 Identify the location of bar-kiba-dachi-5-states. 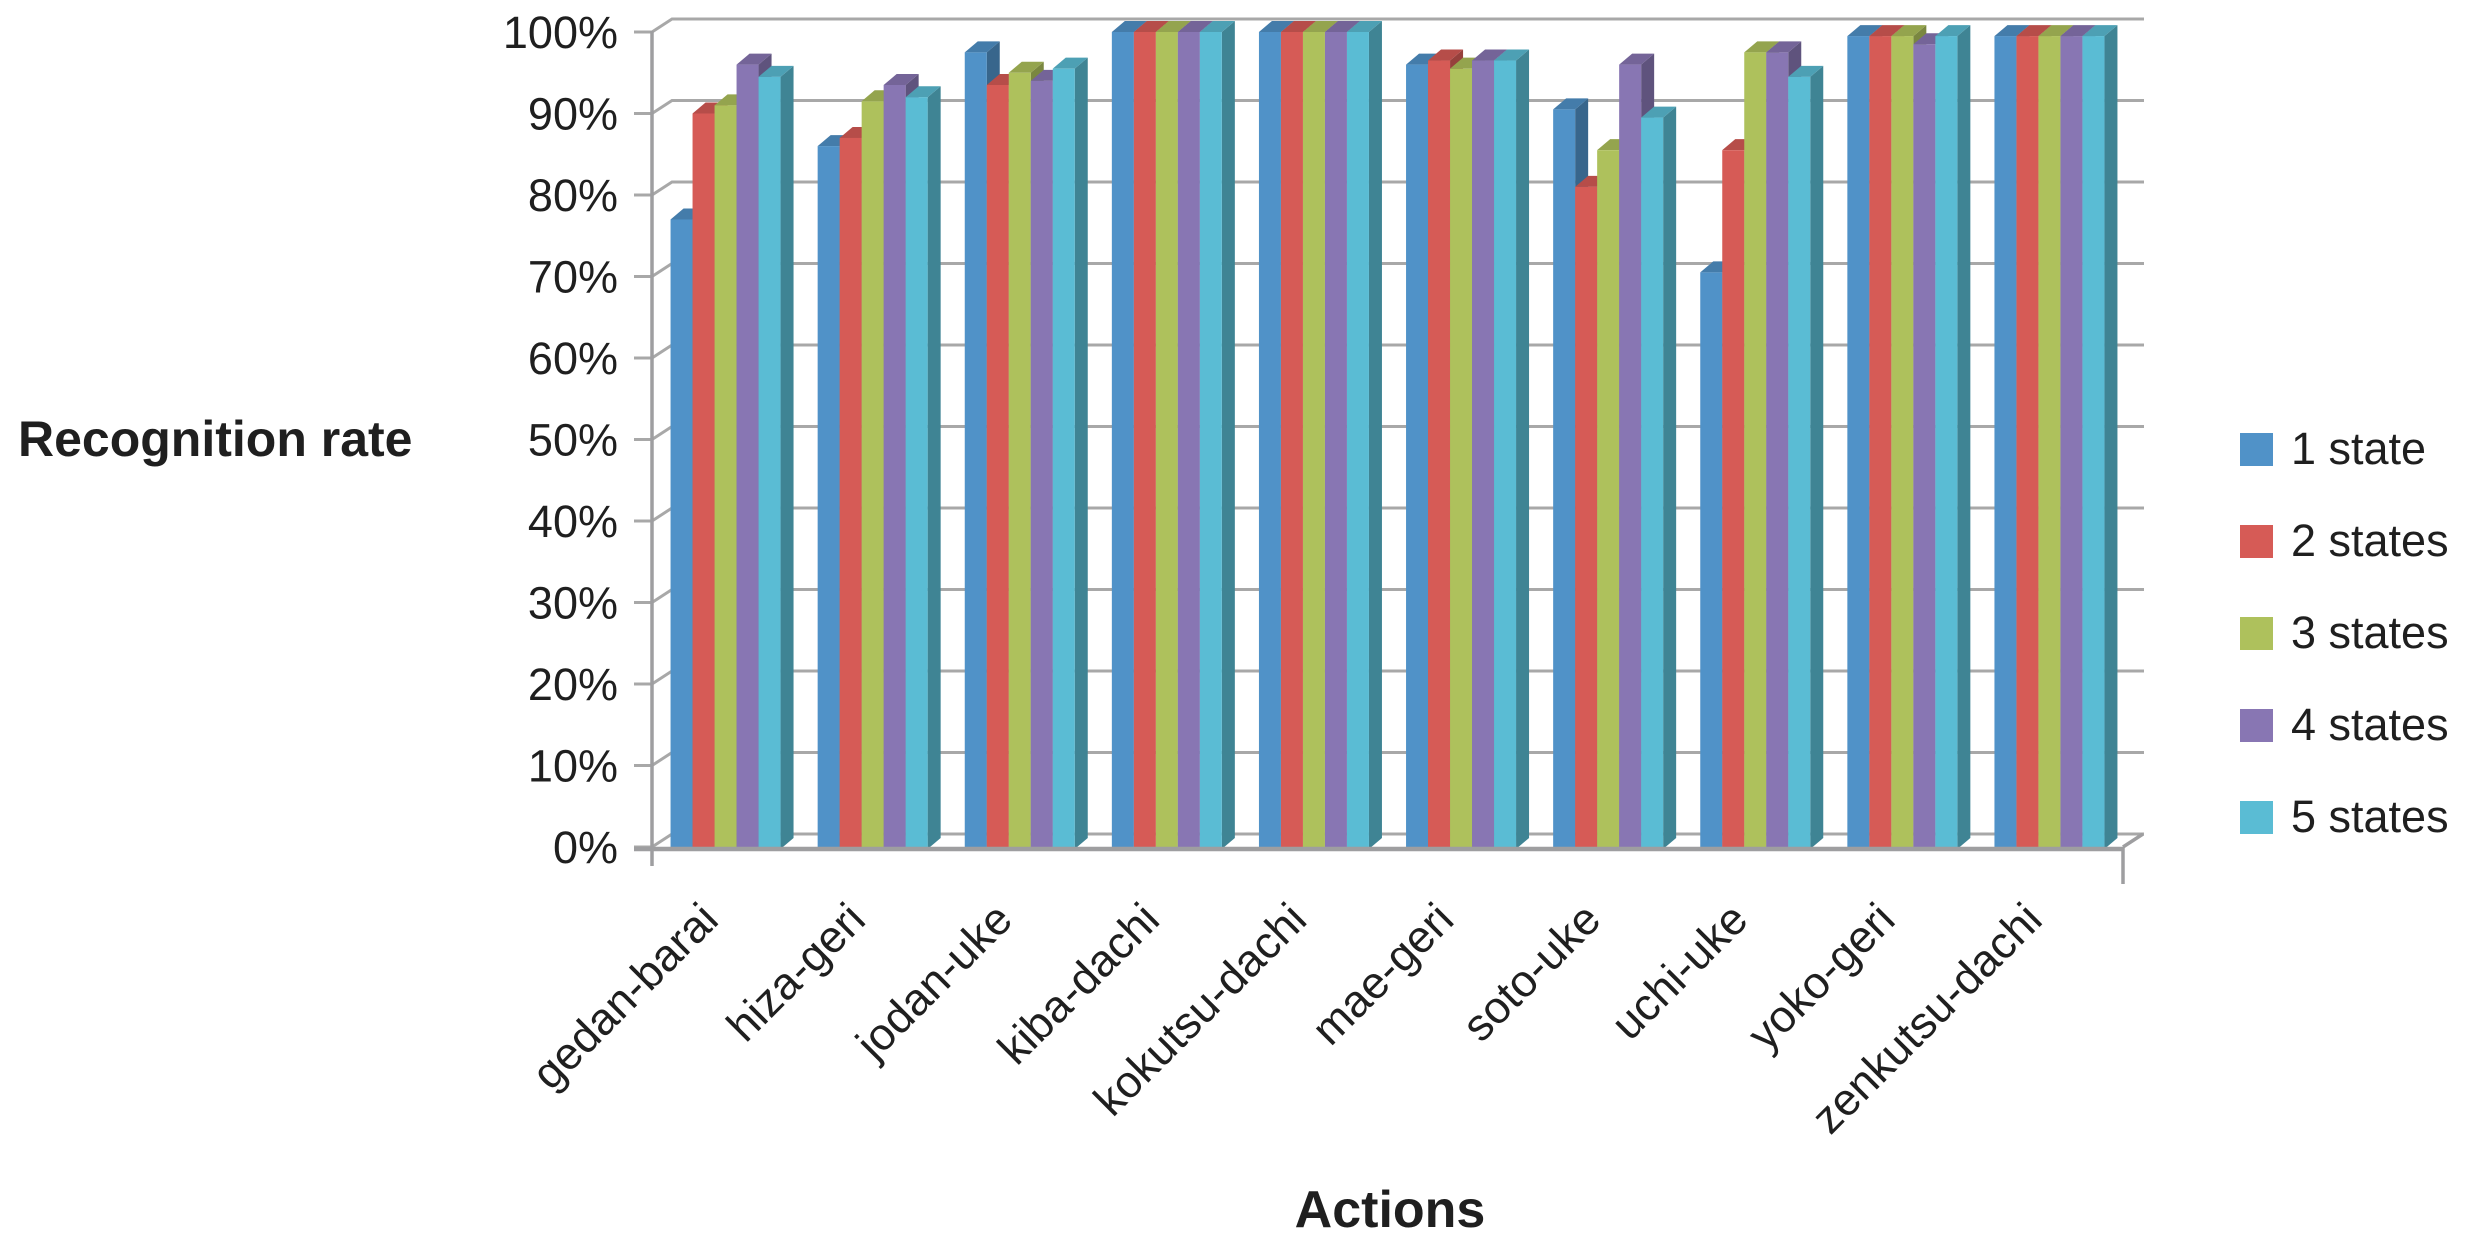
(1217, 435).